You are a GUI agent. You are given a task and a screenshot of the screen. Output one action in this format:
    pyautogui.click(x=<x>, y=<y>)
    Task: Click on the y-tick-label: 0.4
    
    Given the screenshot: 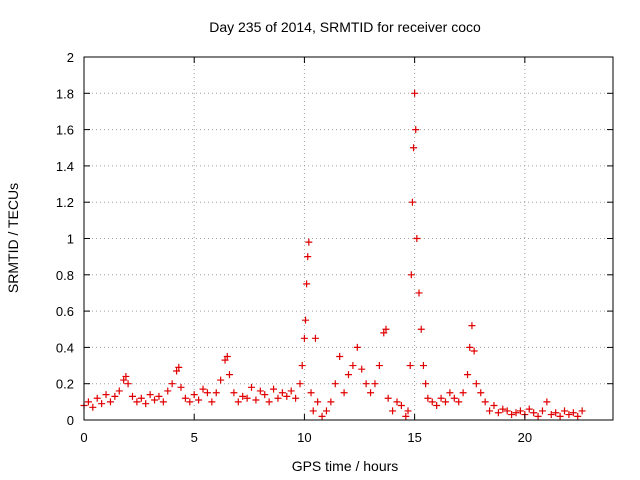 What is the action you would take?
    pyautogui.click(x=65, y=347)
    